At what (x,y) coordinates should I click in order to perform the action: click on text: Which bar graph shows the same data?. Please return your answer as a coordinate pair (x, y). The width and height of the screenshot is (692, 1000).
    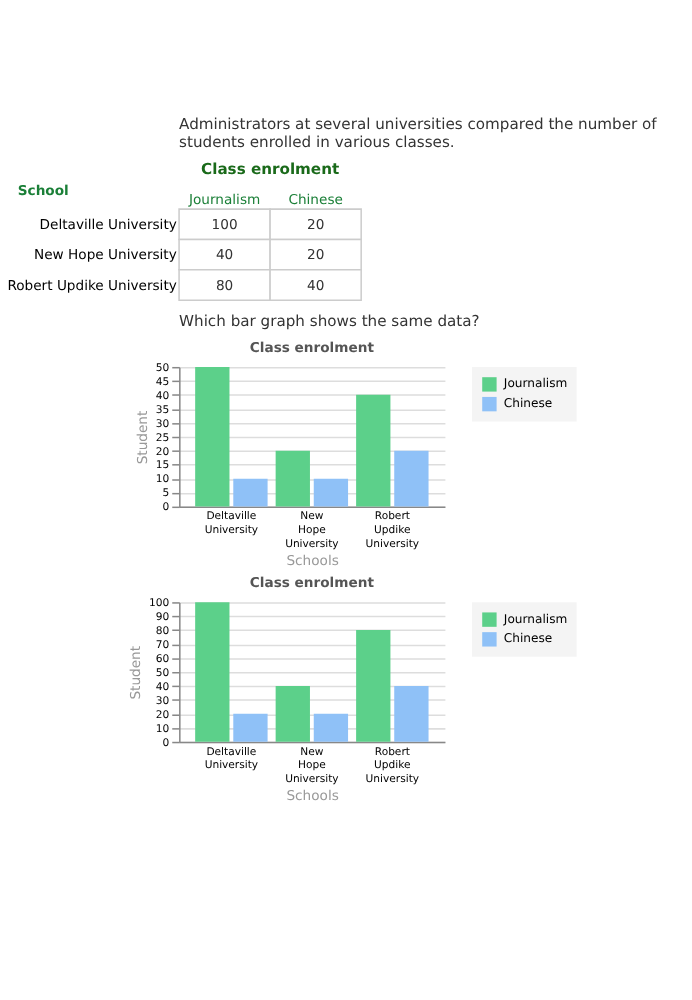
    Looking at the image, I should click on (329, 320).